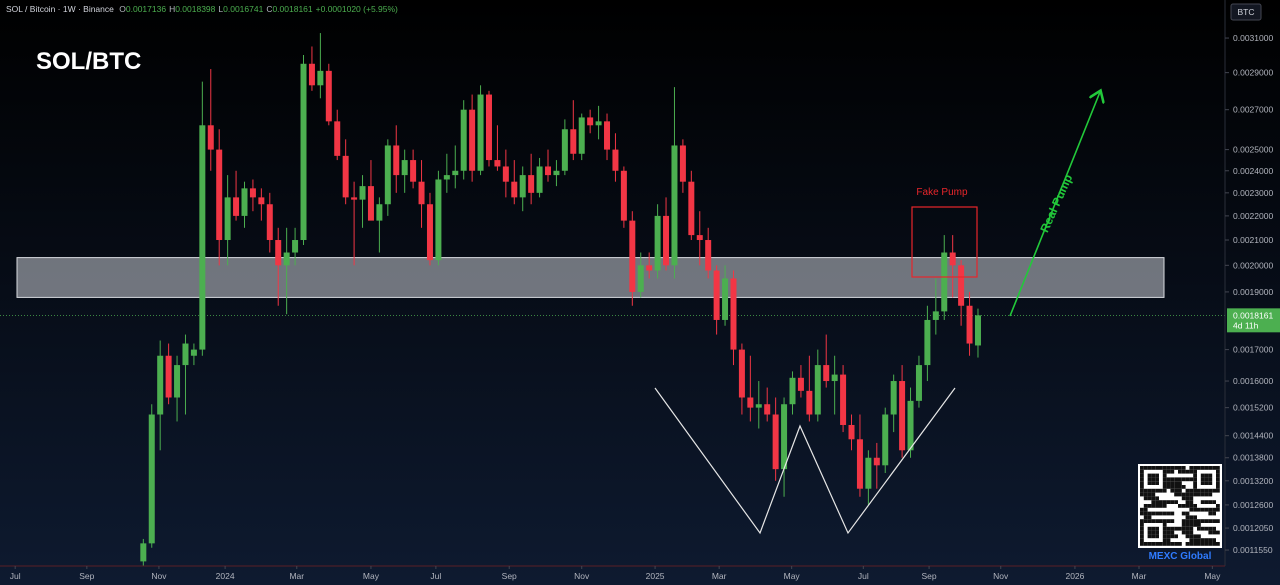 The height and width of the screenshot is (585, 1280). Describe the element at coordinates (942, 192) in the screenshot. I see `fake-pump-label: Fake Pump` at that location.